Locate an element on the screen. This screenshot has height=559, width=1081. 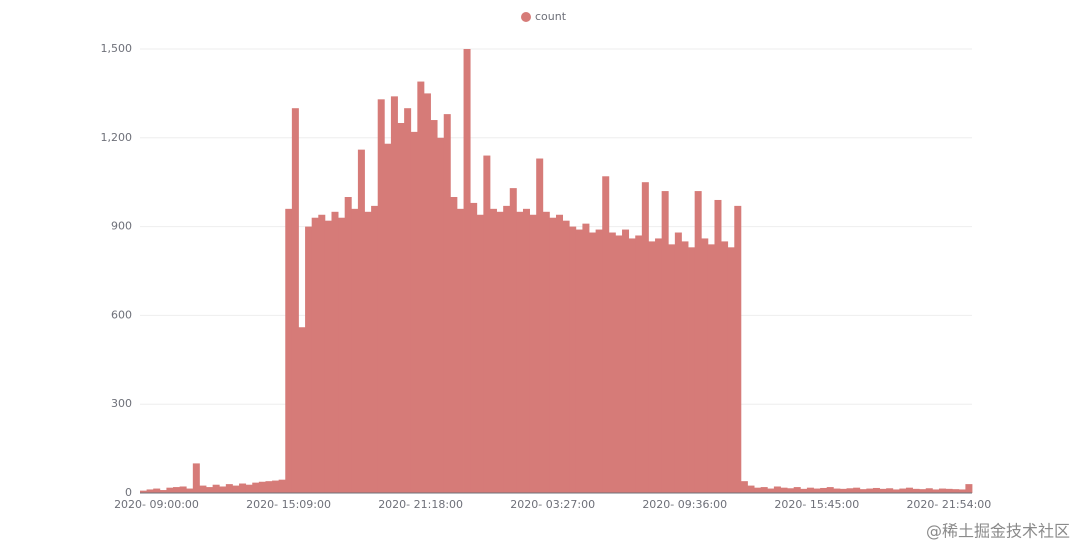
x-tick-label: 2020- 03:27:00 is located at coordinates (552, 504).